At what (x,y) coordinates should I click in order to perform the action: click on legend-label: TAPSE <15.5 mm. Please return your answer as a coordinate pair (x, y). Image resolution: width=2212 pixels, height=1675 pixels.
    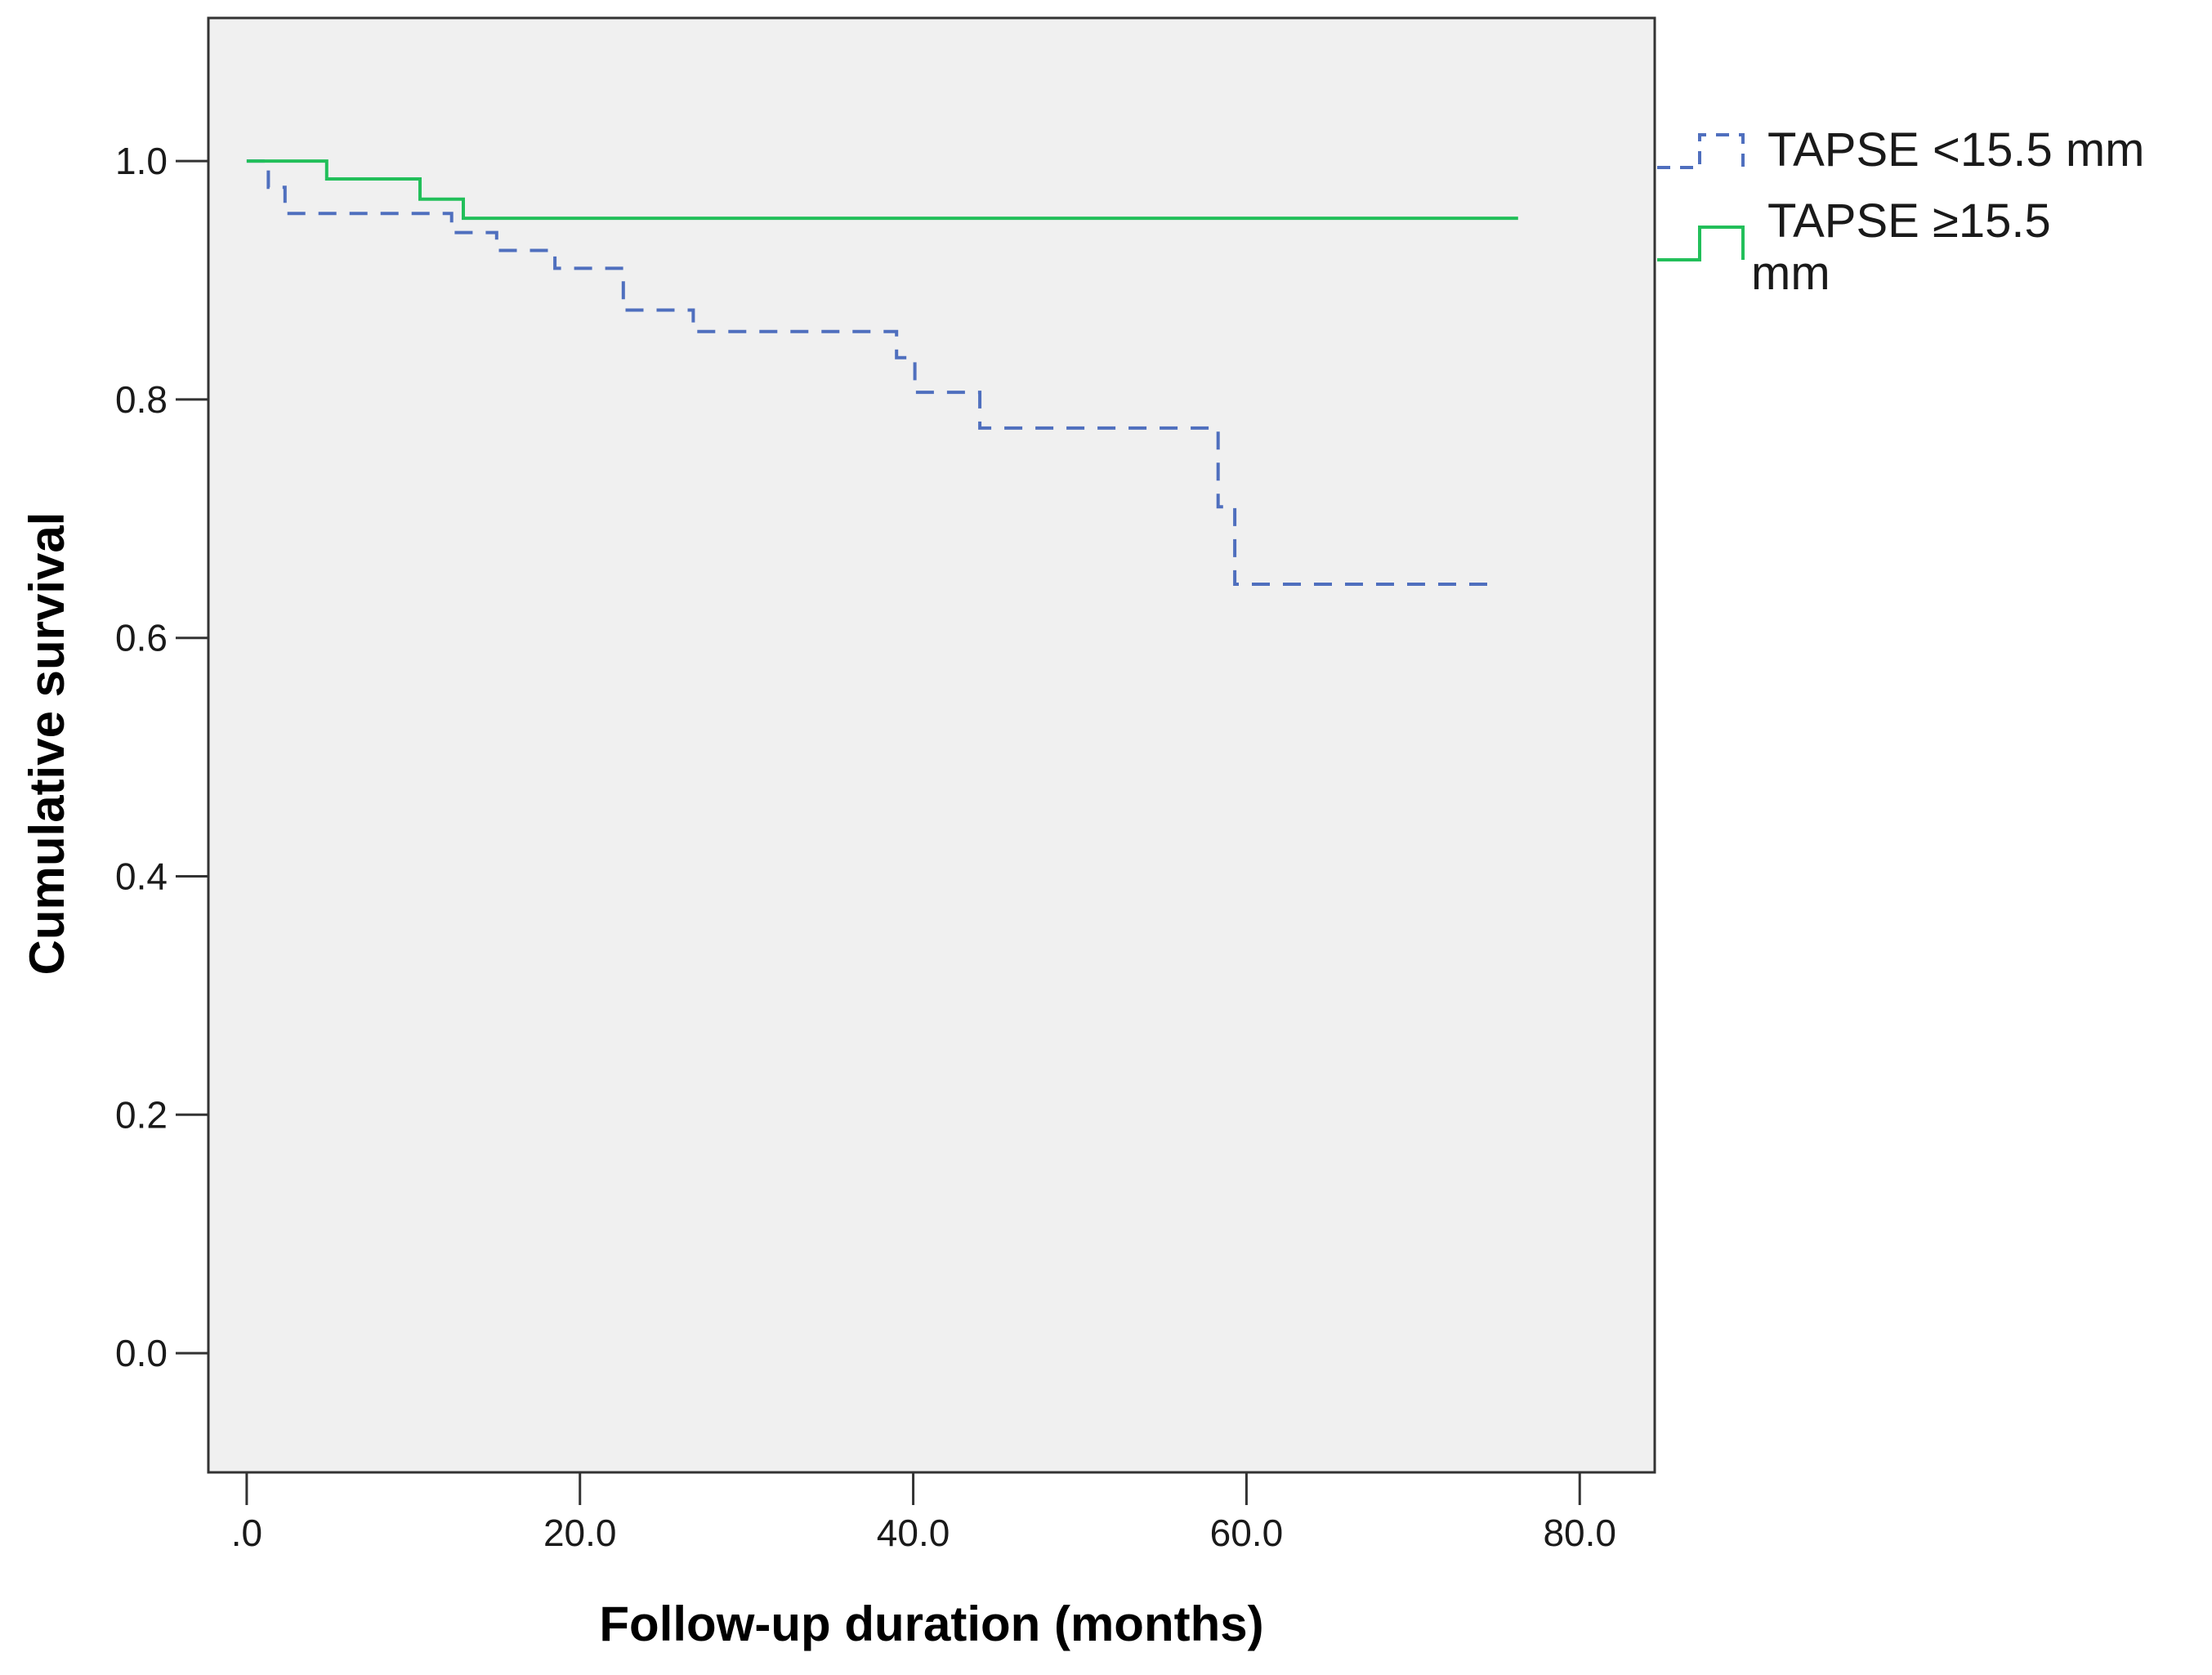
    Looking at the image, I should click on (1955, 149).